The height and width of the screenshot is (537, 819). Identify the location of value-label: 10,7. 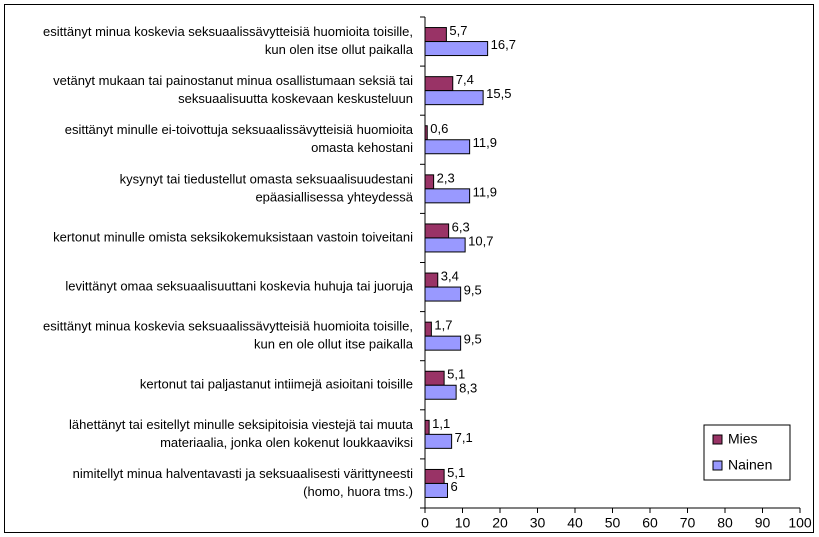
(480, 240).